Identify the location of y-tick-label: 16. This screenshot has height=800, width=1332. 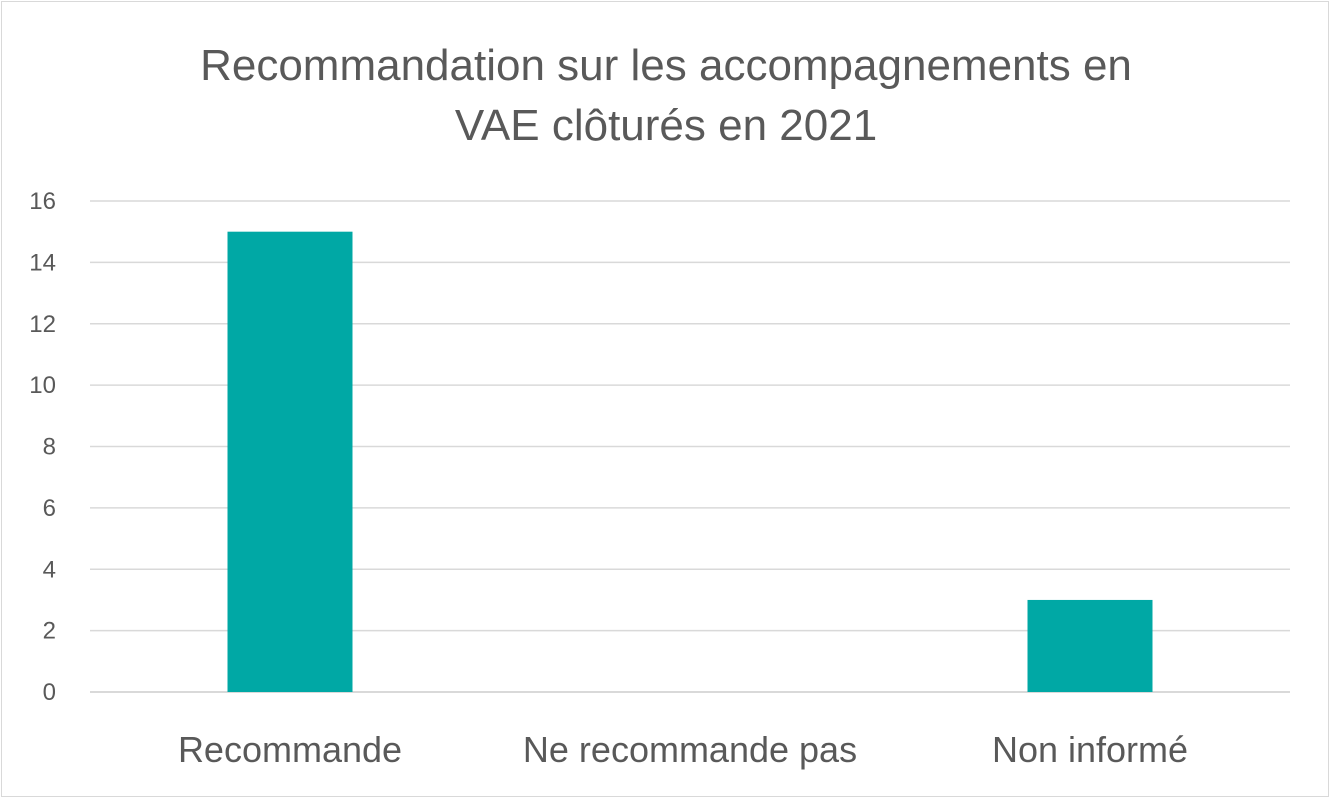
(42, 201).